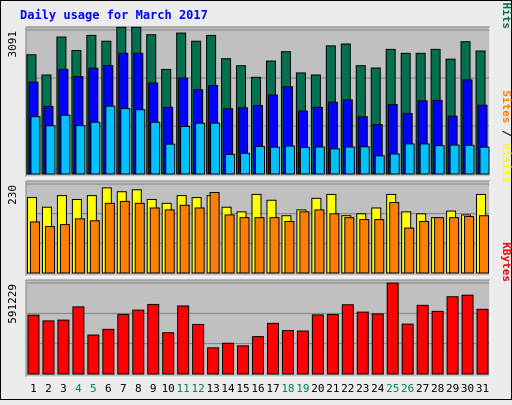  What do you see at coordinates (48, 388) in the screenshot?
I see `day-label-2: 2` at bounding box center [48, 388].